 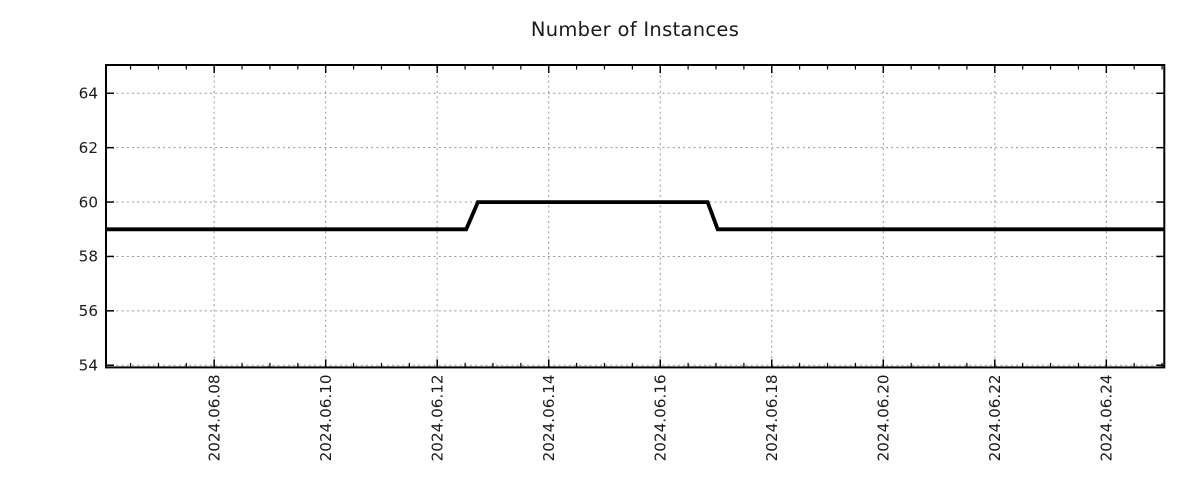 What do you see at coordinates (88, 93) in the screenshot?
I see `y-tick-label: 64` at bounding box center [88, 93].